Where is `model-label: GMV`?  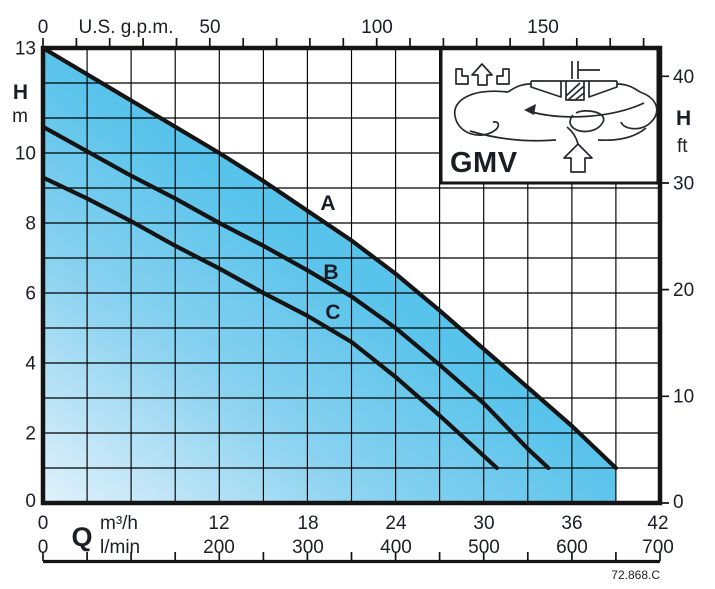
model-label: GMV is located at coordinates (484, 163).